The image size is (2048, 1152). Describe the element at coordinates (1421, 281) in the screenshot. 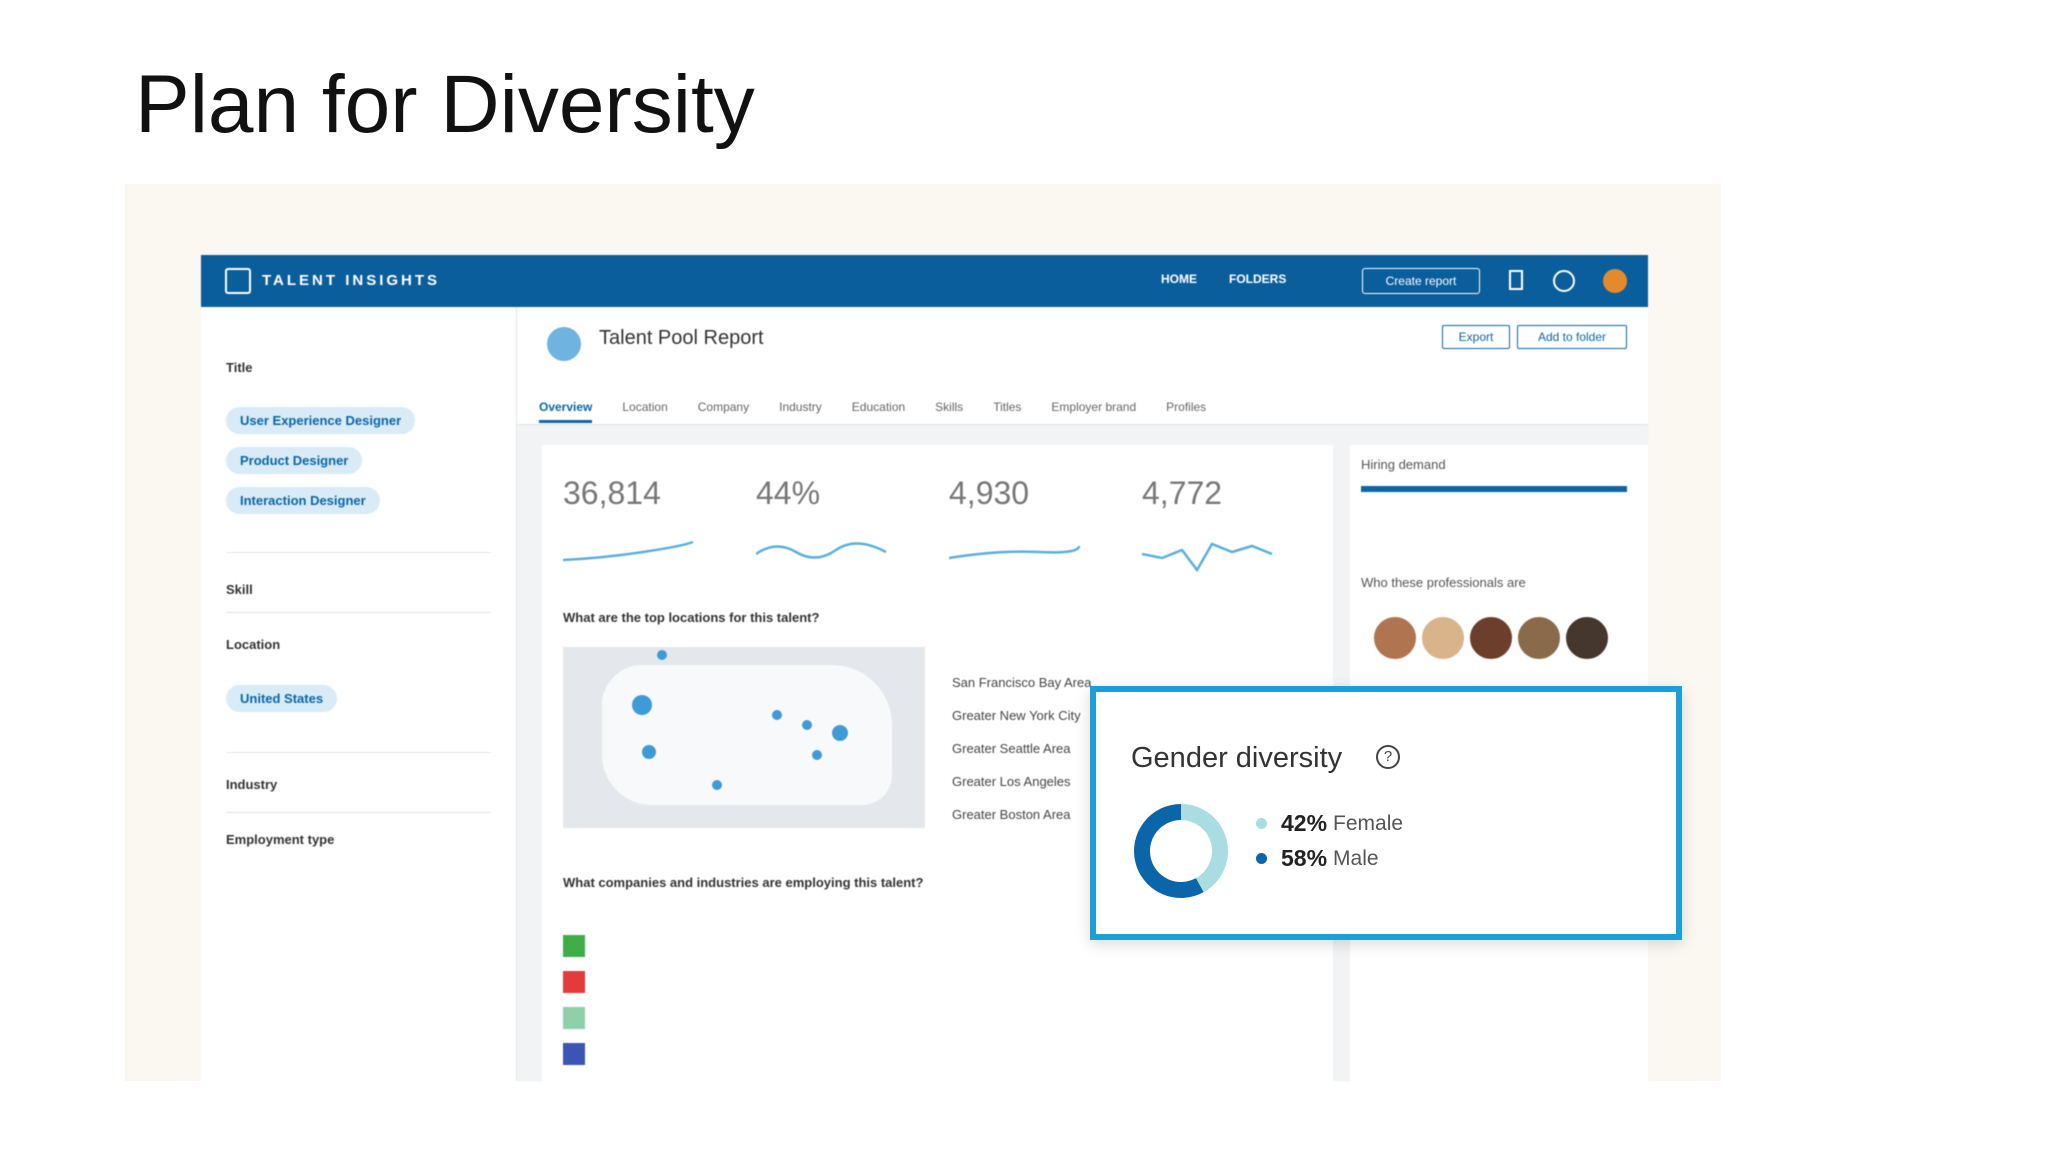

I see `create-report-button: Create report` at that location.